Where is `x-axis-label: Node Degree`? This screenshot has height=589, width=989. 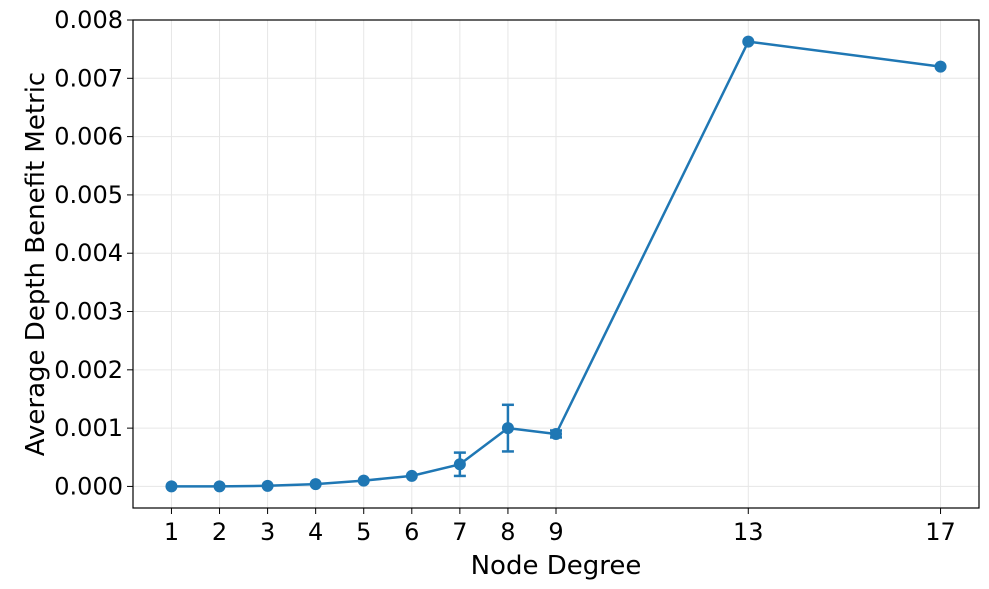 x-axis-label: Node Degree is located at coordinates (556, 566).